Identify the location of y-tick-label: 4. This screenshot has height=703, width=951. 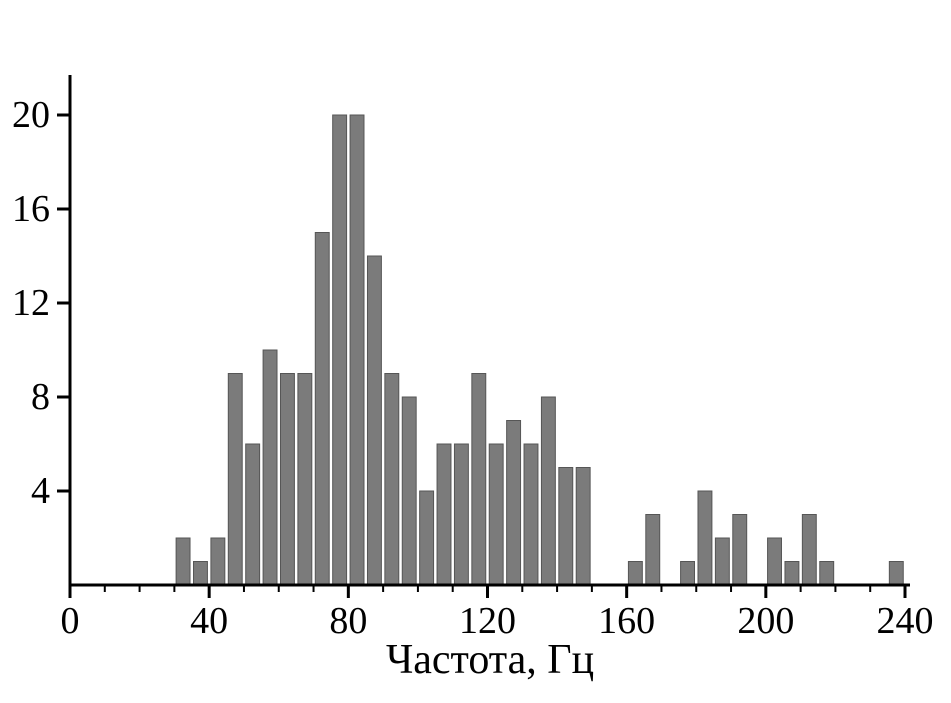
(40, 491).